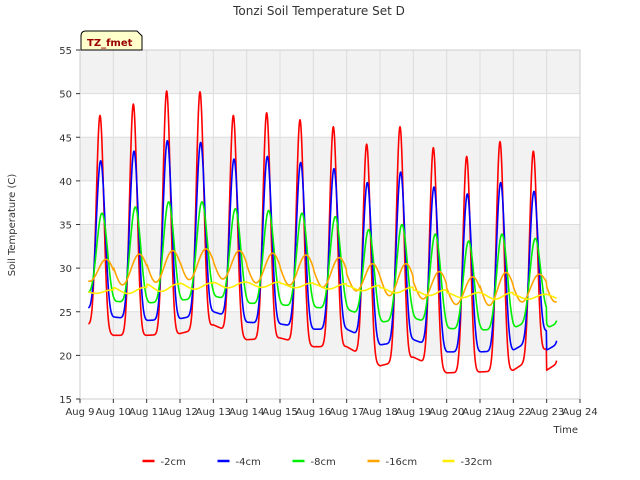  What do you see at coordinates (65, 226) in the screenshot?
I see `y-tick-label: 35` at bounding box center [65, 226].